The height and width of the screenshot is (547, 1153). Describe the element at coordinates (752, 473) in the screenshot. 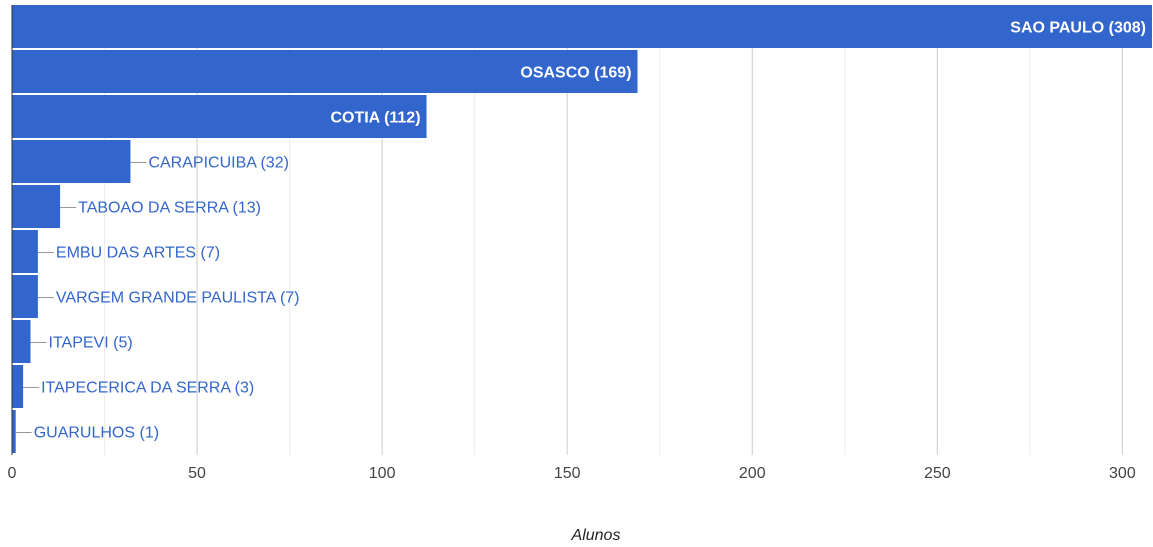

I see `x-tick-label: 200` at that location.